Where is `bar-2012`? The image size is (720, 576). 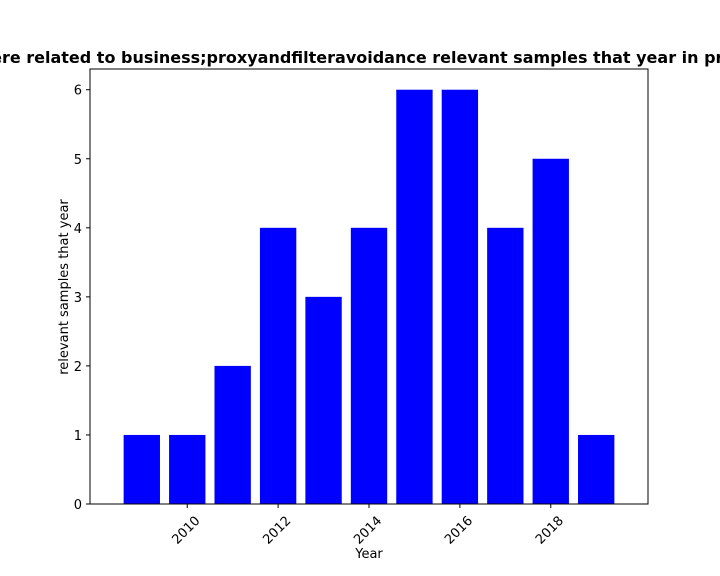
bar-2012 is located at coordinates (278, 366).